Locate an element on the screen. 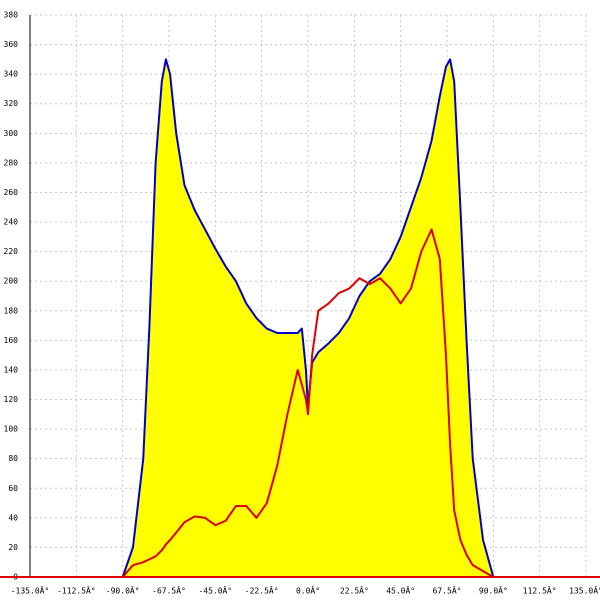 The height and width of the screenshot is (600, 600). y-tick-label: 220 is located at coordinates (11, 251).